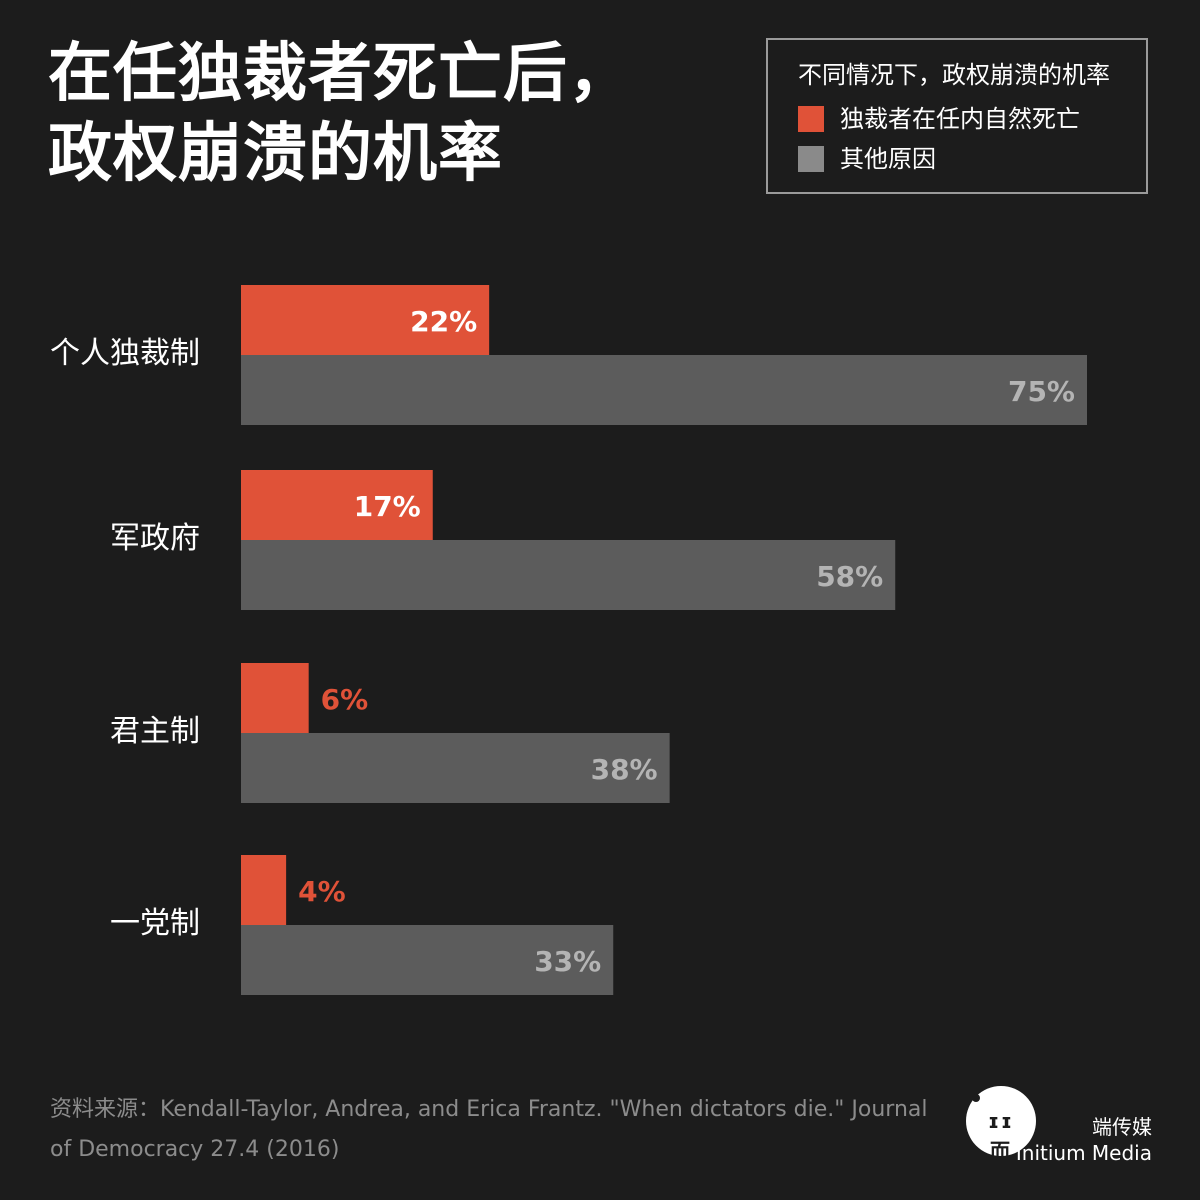 This screenshot has width=1200, height=1200. Describe the element at coordinates (1041, 391) in the screenshot. I see `data-label-other-reasons-0: 75%` at that location.